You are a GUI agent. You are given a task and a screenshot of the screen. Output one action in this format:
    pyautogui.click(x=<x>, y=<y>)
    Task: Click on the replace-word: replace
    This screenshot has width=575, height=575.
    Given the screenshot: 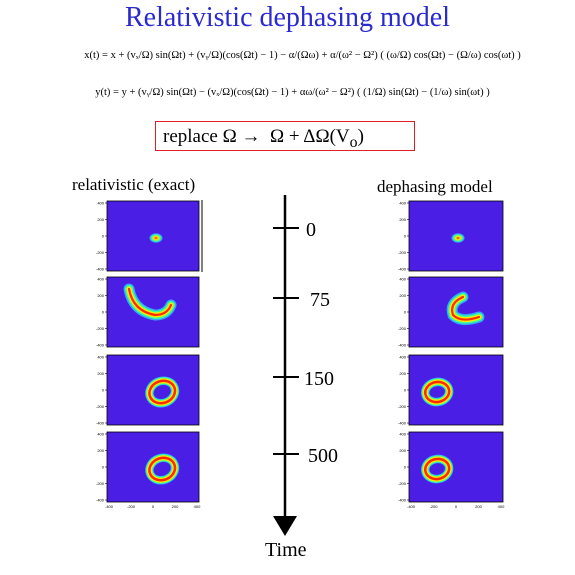 What is the action you would take?
    pyautogui.click(x=190, y=136)
    